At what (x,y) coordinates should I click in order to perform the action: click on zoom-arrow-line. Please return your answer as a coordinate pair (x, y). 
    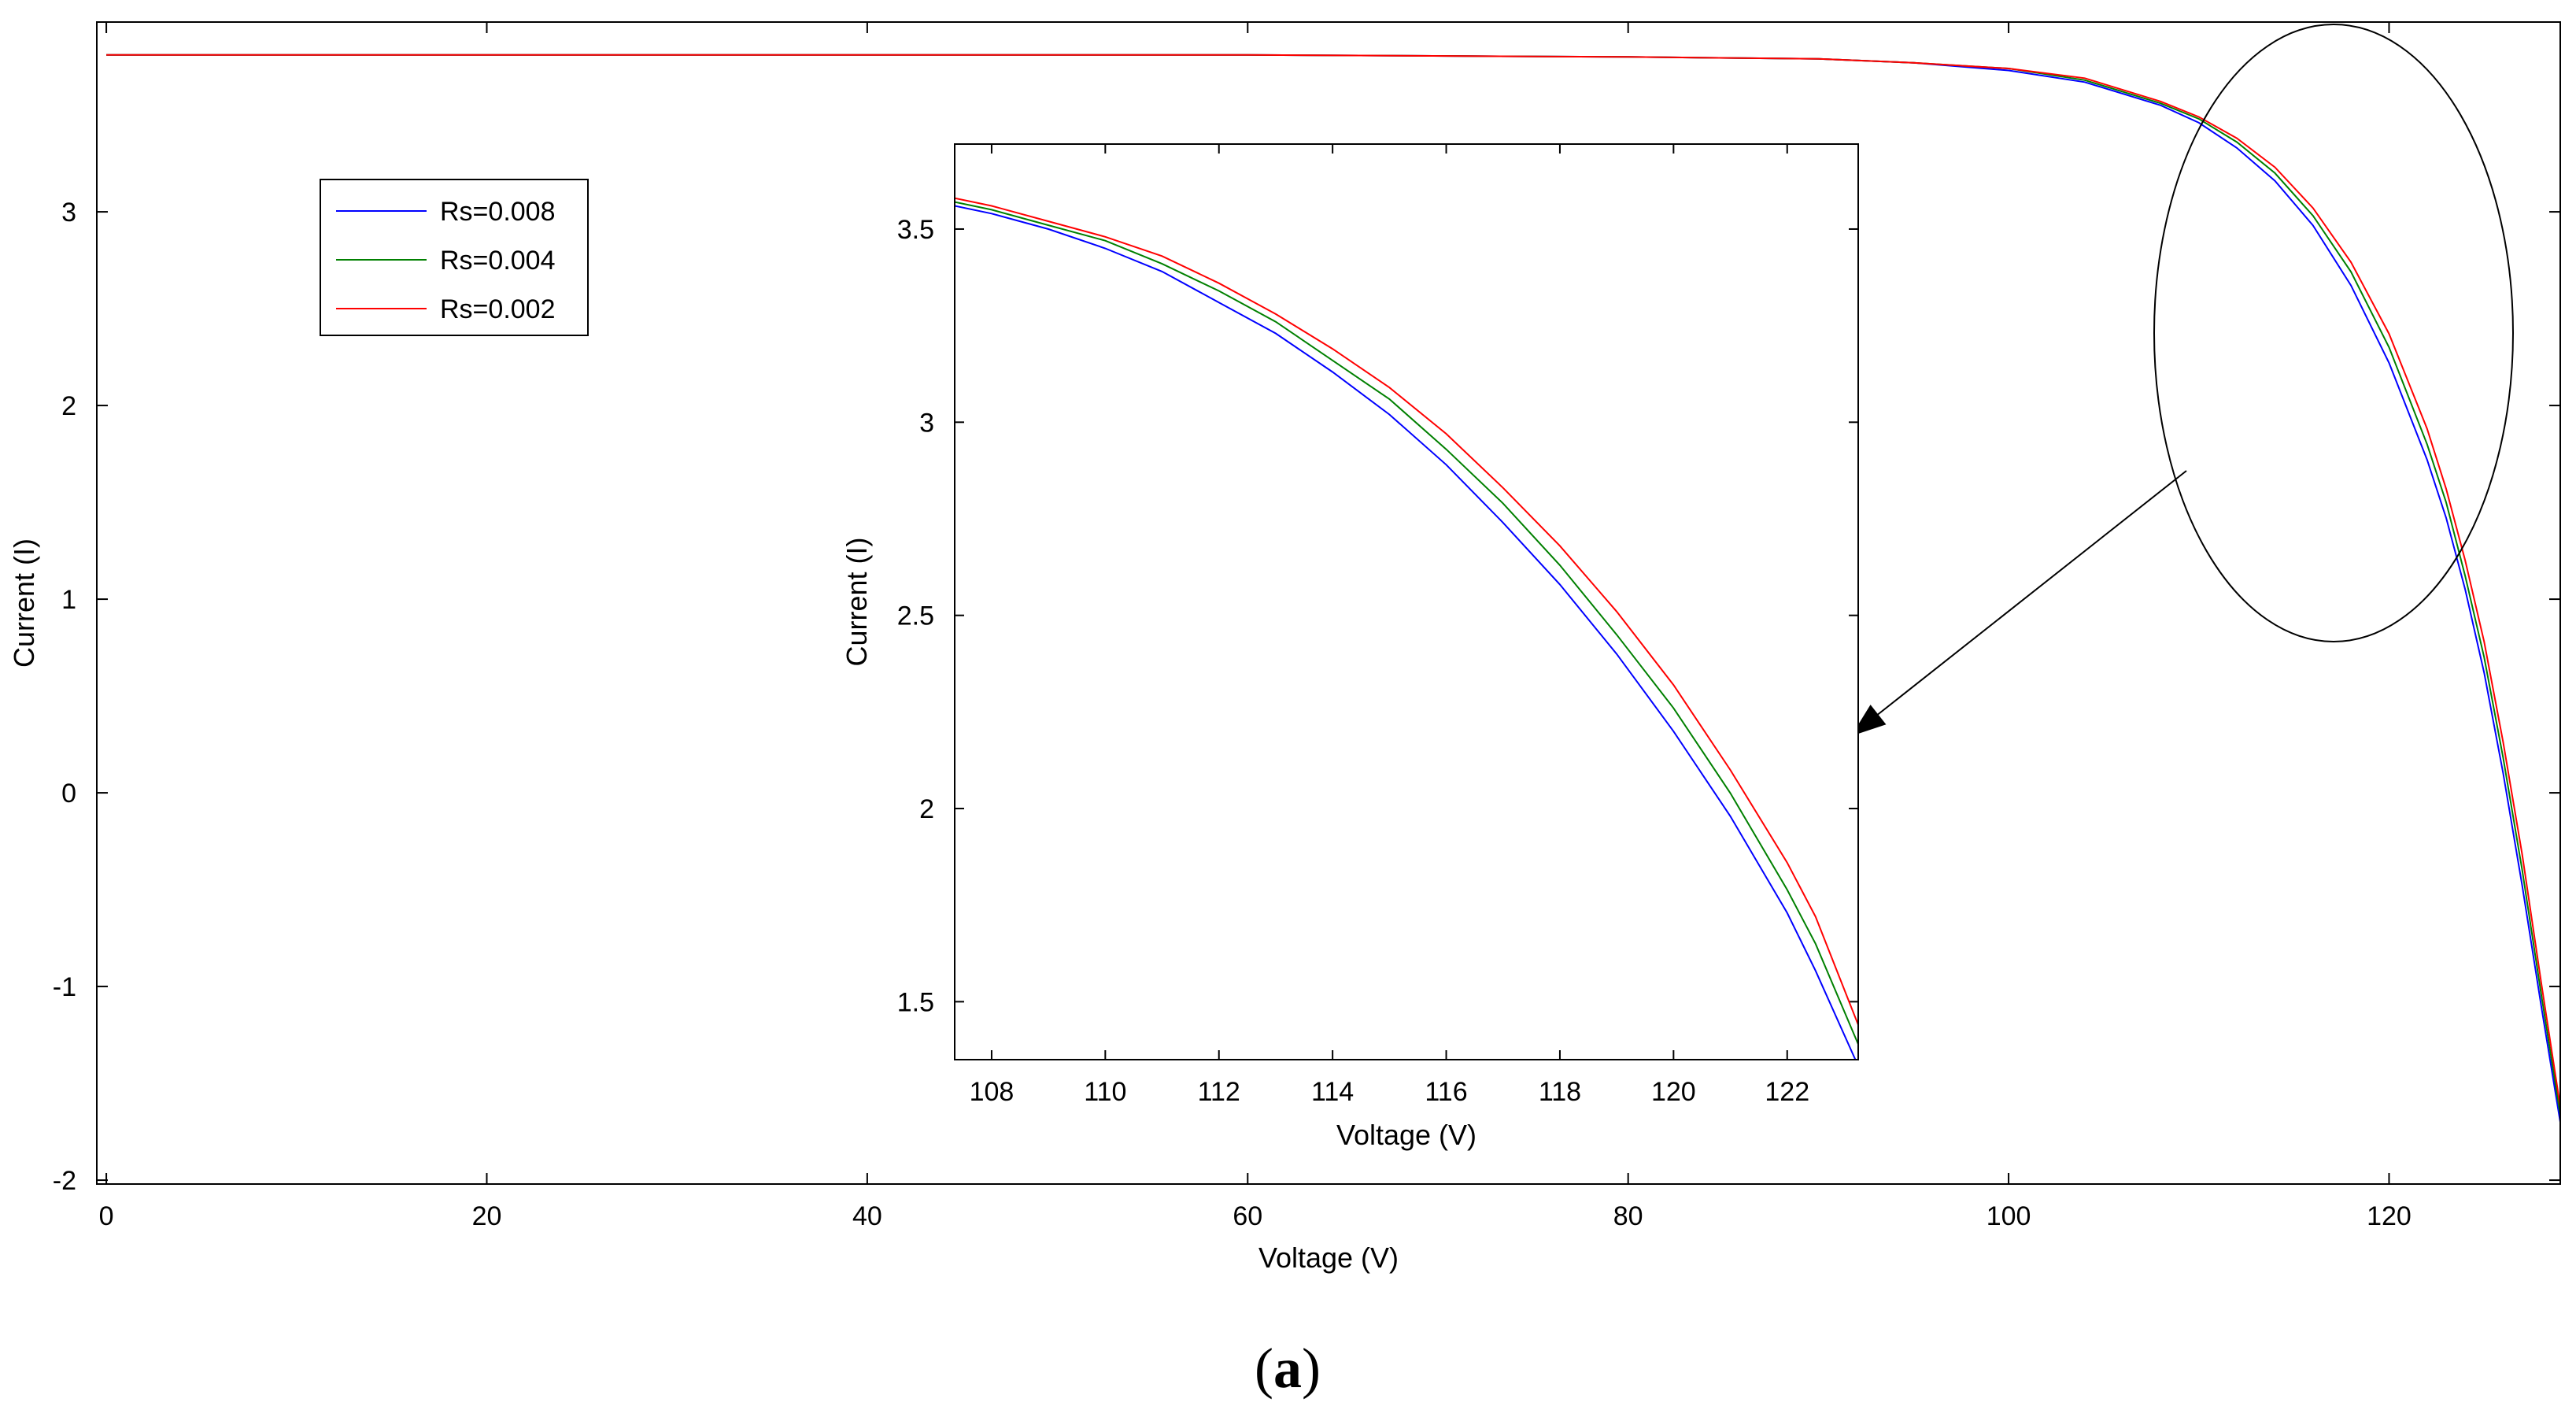
    Looking at the image, I should click on (2027, 596).